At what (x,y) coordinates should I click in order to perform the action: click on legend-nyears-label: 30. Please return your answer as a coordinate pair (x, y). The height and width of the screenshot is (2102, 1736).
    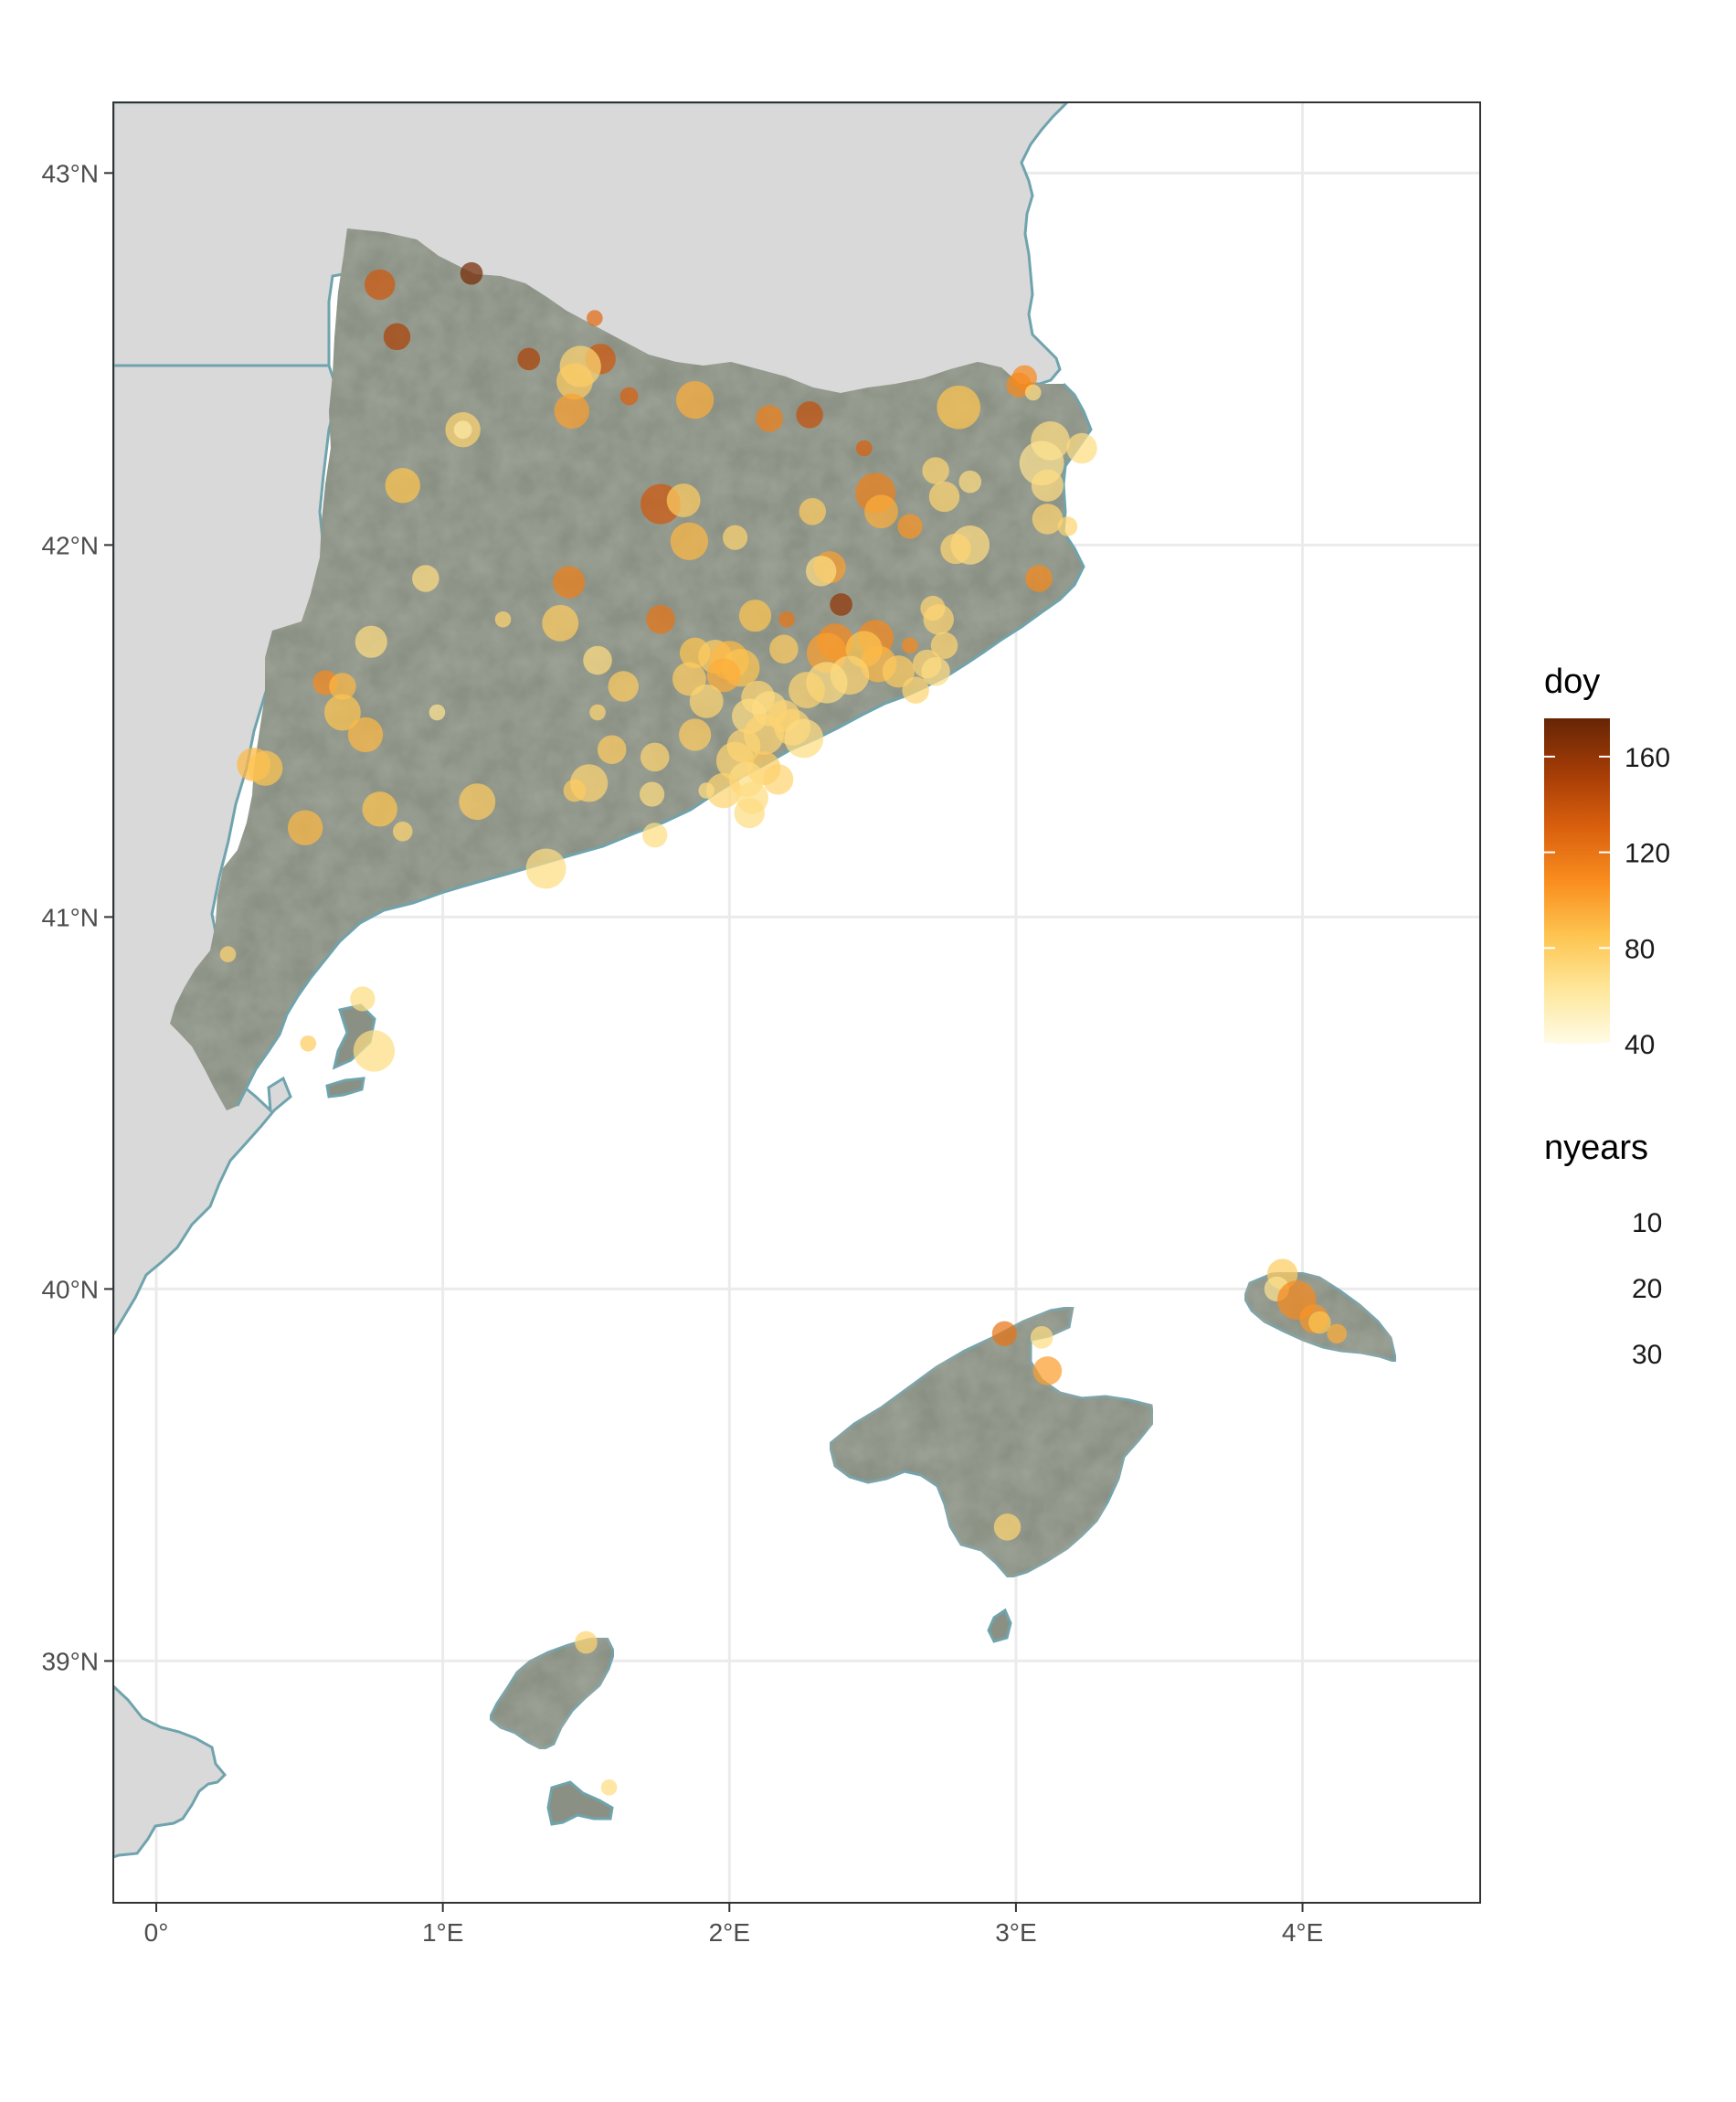
    Looking at the image, I should click on (1647, 1355).